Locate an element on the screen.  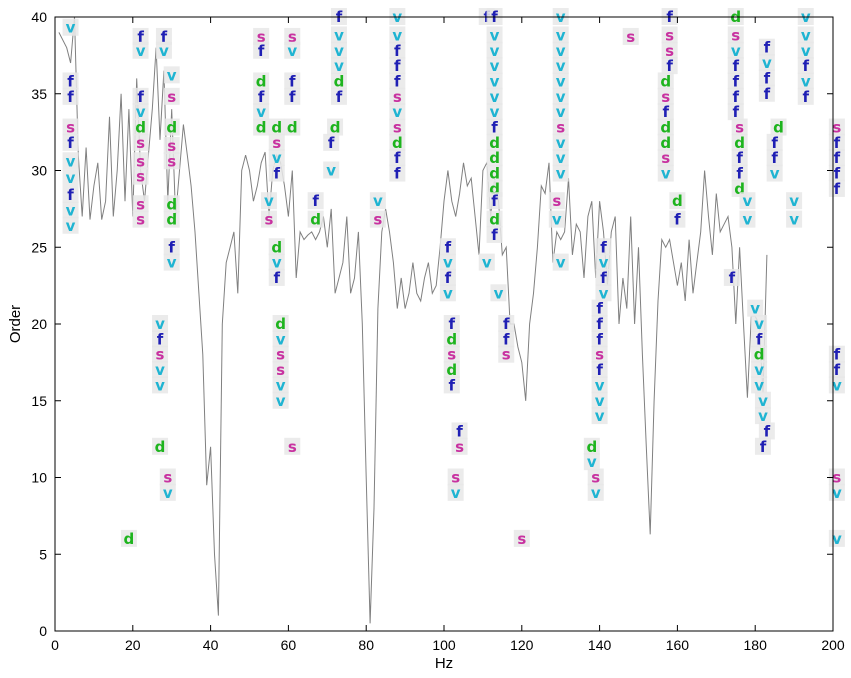
x-tick-label: 120 is located at coordinates (522, 645).